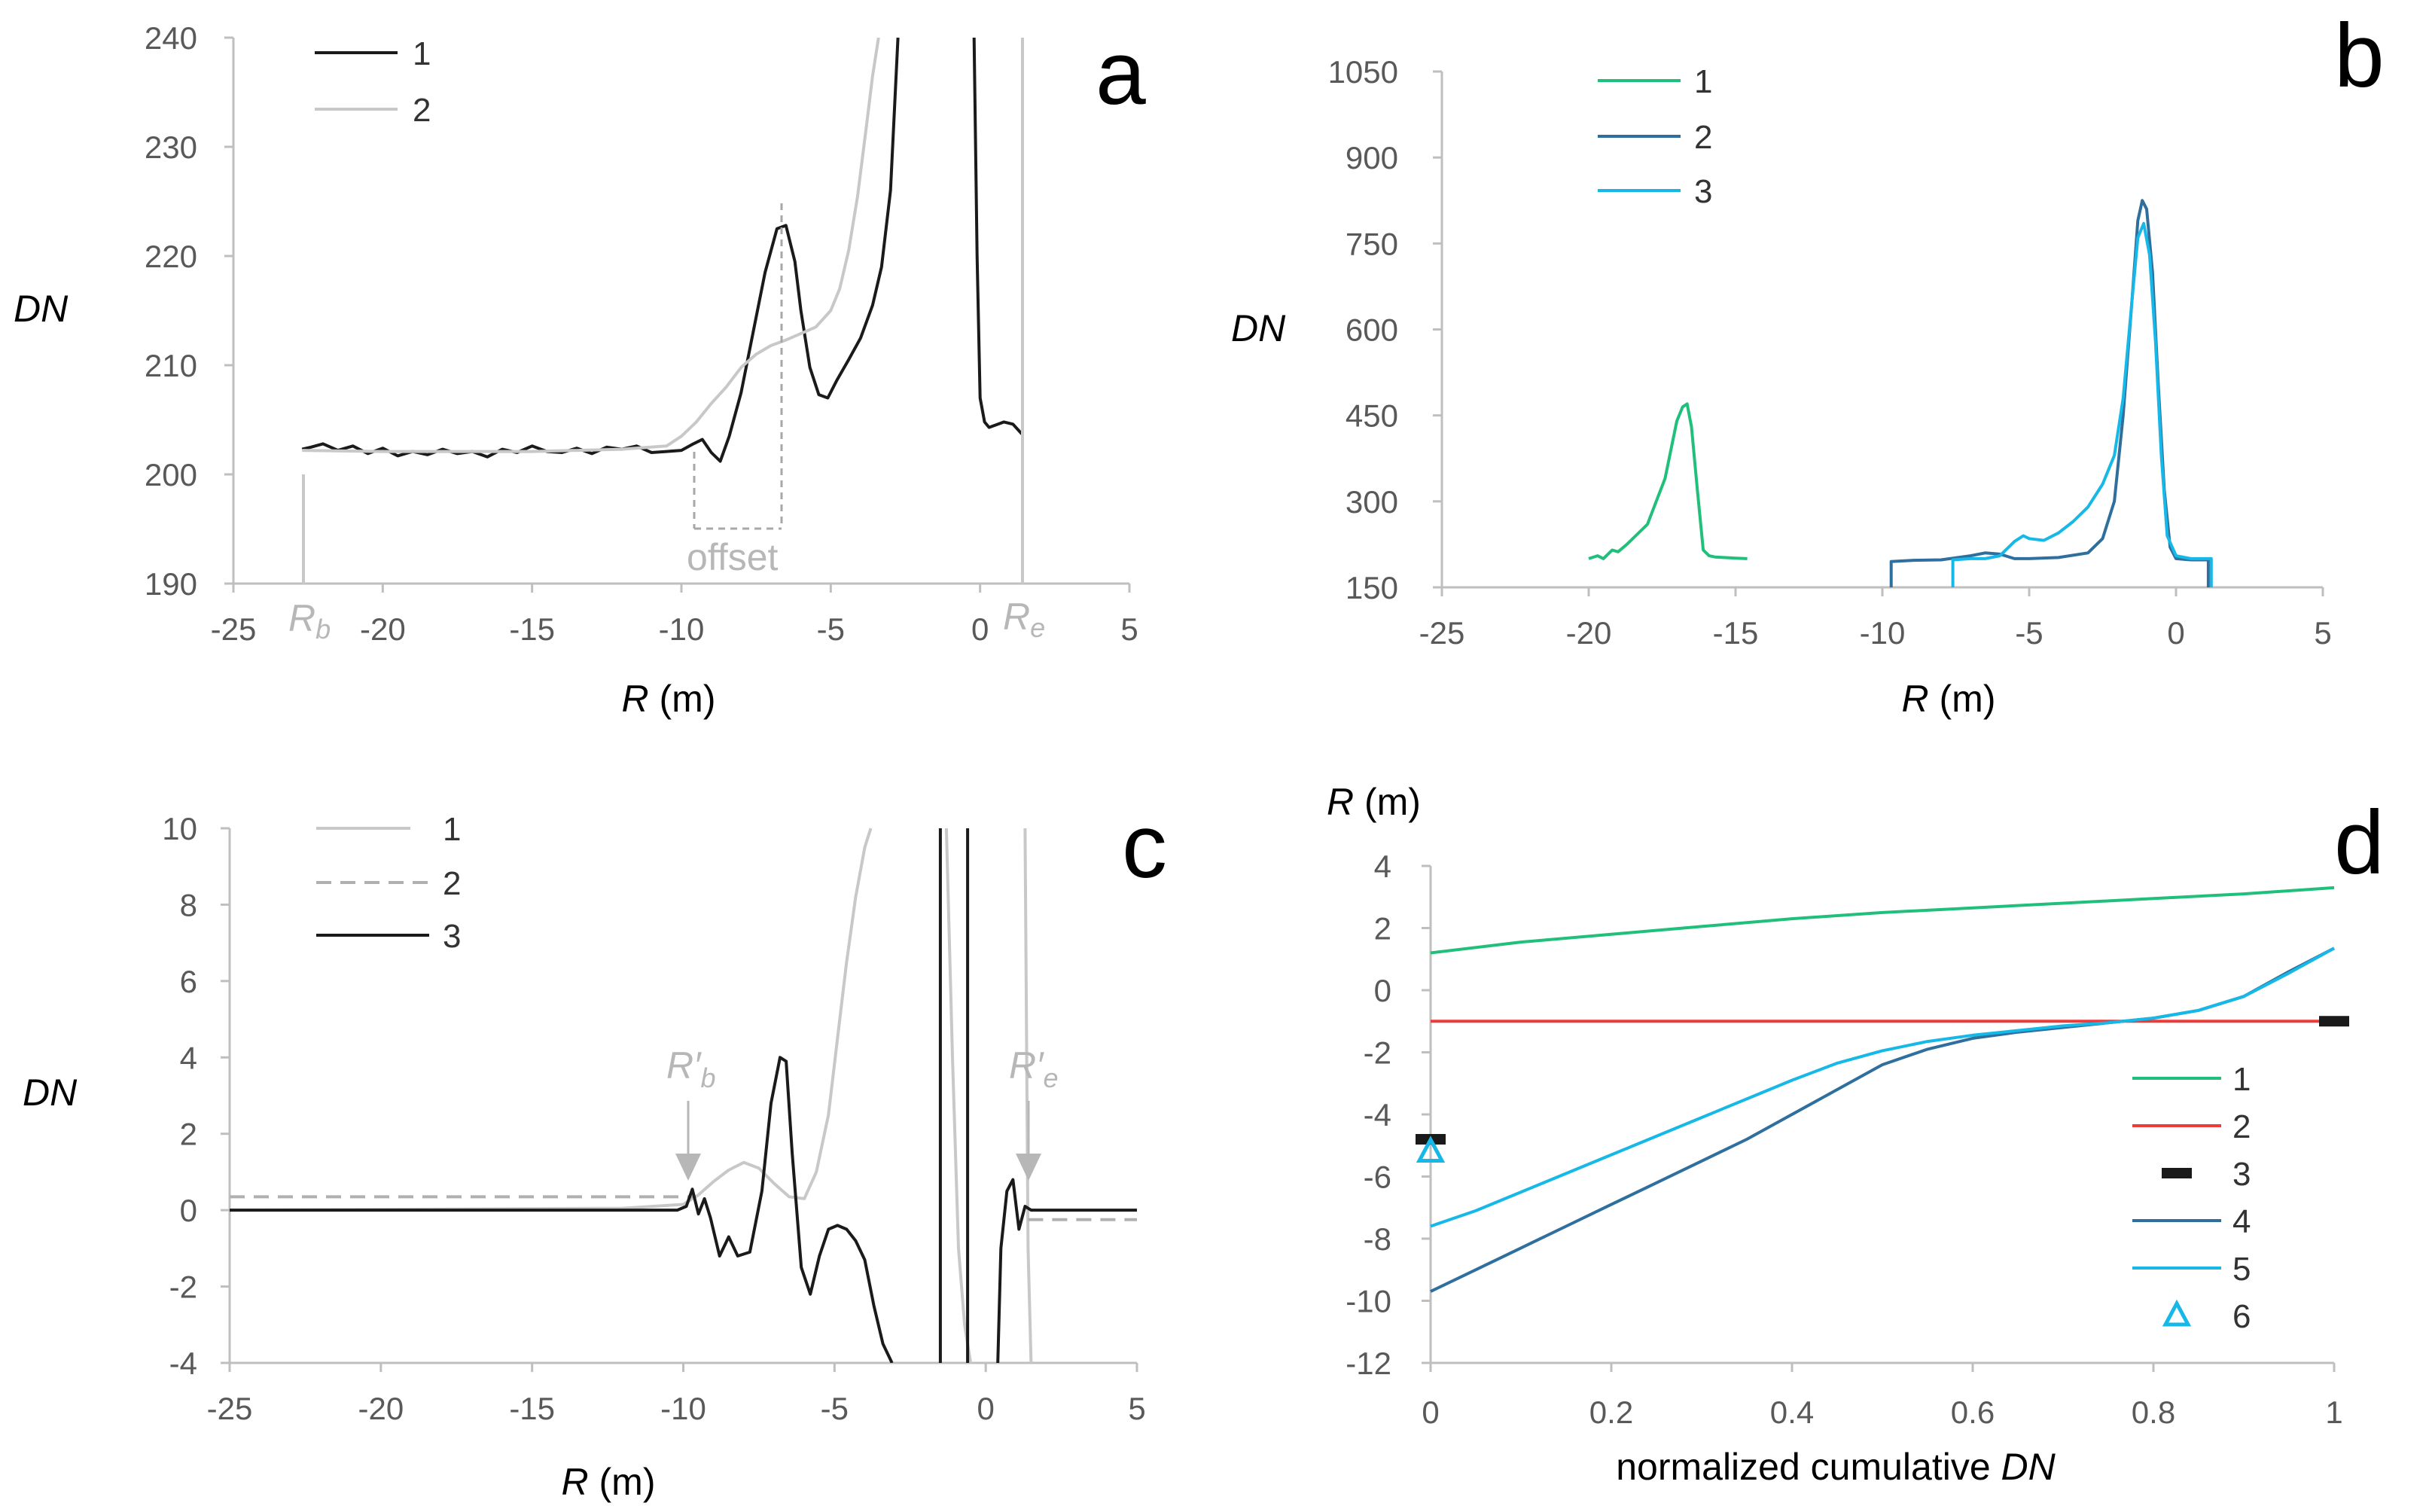 The height and width of the screenshot is (1512, 2429). I want to click on panel-d-series-5-line, so click(1883, 1087).